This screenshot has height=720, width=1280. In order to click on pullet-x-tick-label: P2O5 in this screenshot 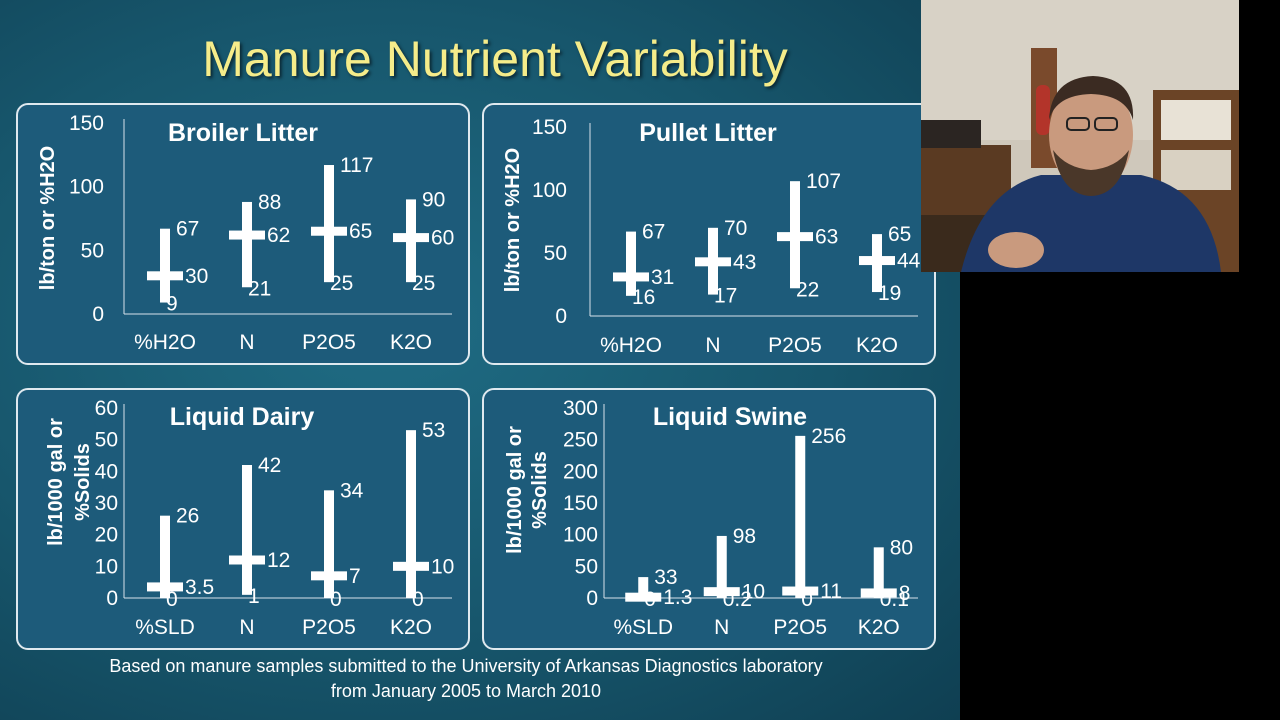, I will do `click(795, 345)`.